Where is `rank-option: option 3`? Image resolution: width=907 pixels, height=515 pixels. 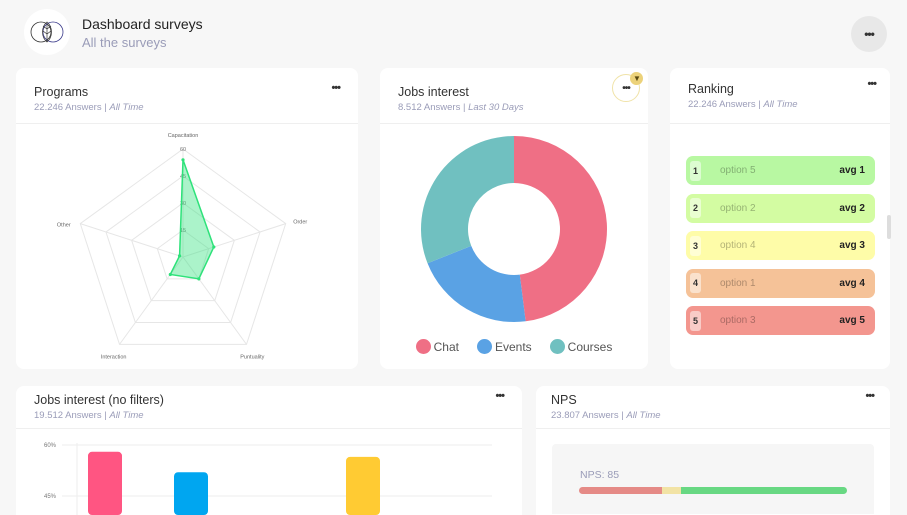
rank-option: option 3 is located at coordinates (738, 320).